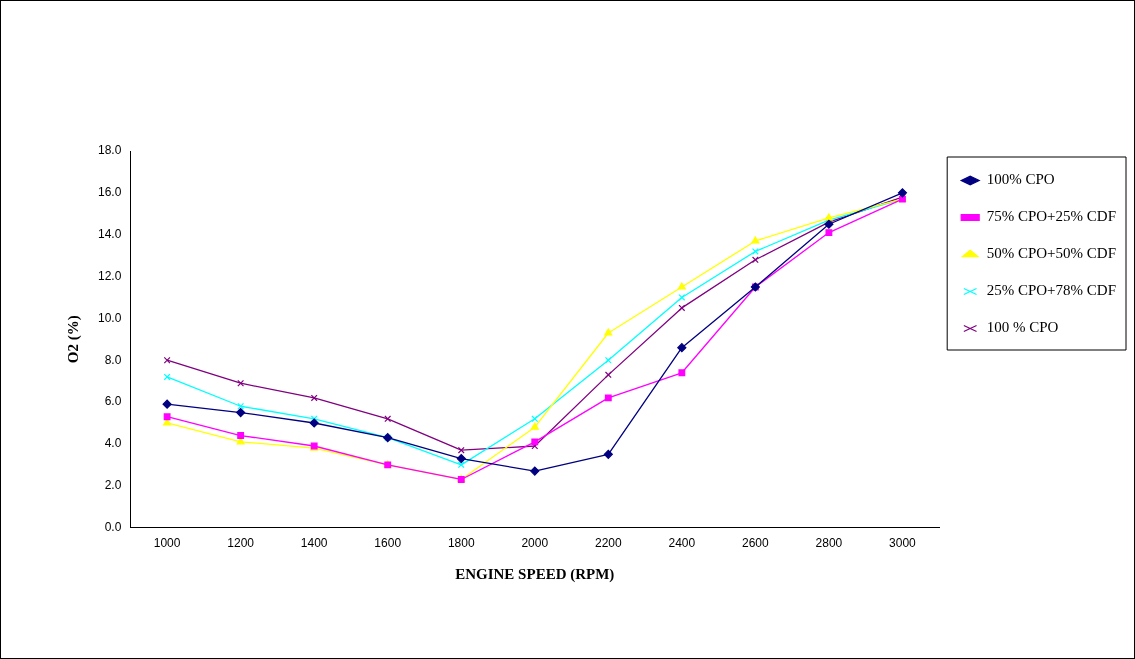 The image size is (1135, 659). Describe the element at coordinates (113, 401) in the screenshot. I see `y-tick-label: 6.0` at that location.